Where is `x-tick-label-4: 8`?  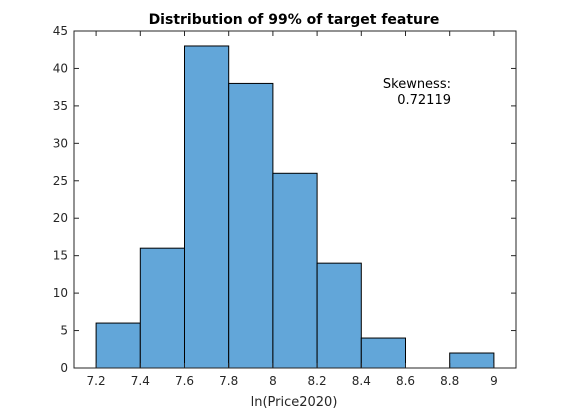 x-tick-label-4: 8 is located at coordinates (273, 381).